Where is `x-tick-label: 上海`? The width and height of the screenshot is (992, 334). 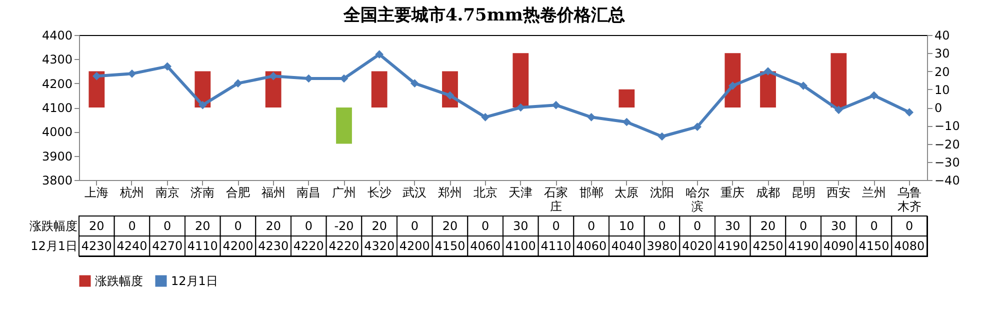 x-tick-label: 上海 is located at coordinates (96, 193).